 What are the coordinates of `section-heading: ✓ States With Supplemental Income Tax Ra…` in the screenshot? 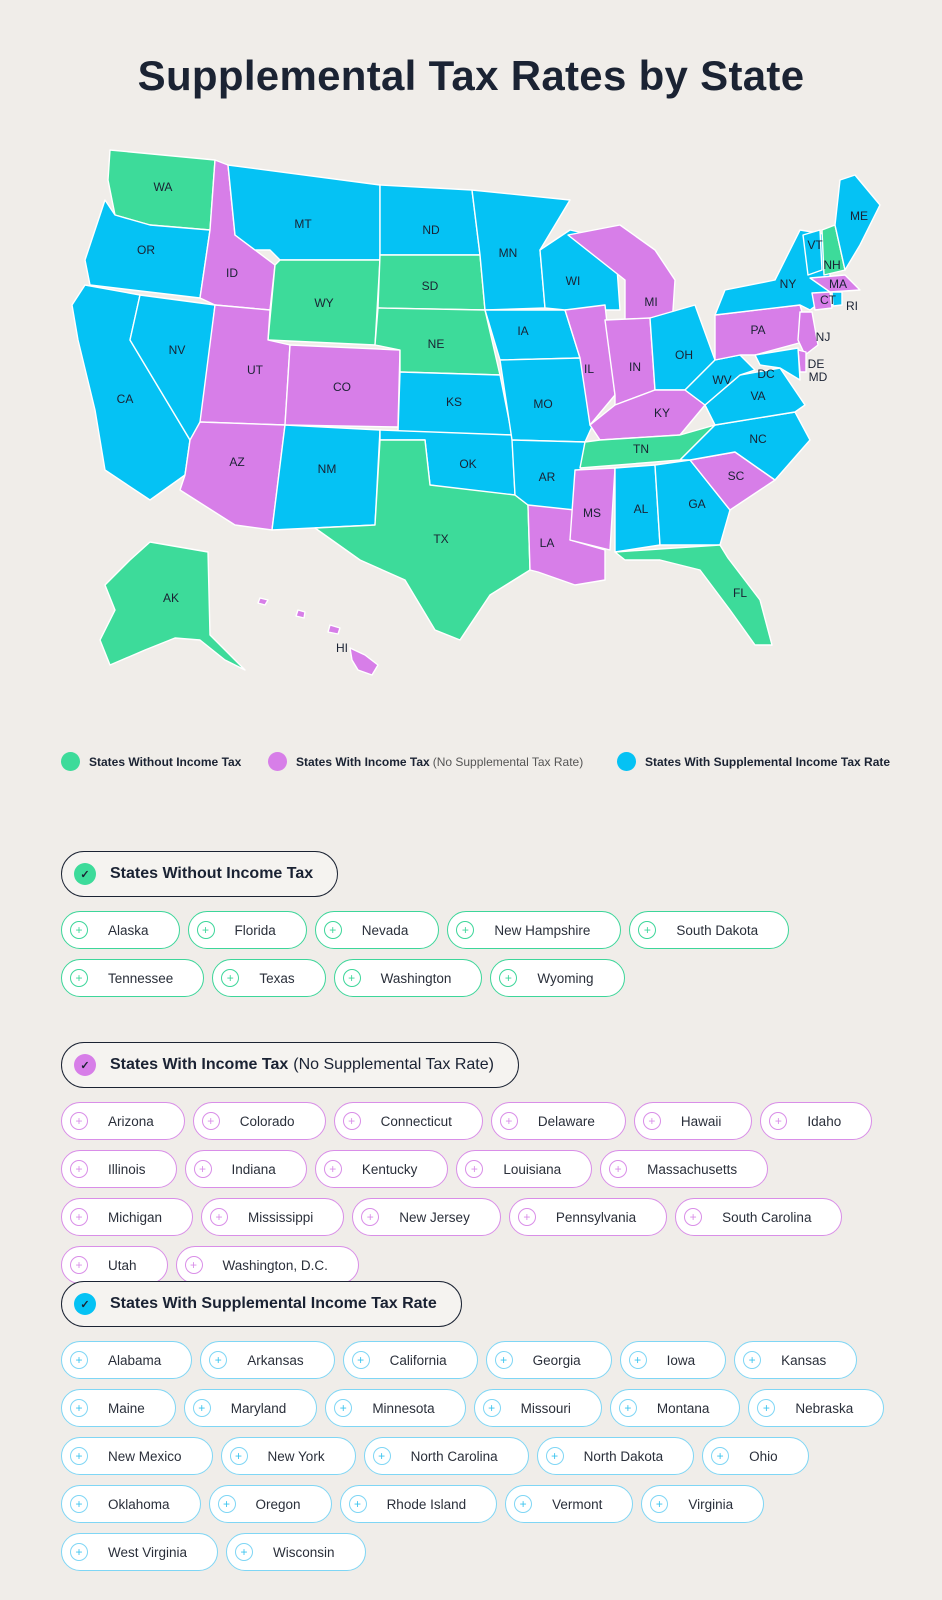 It's located at (261, 1304).